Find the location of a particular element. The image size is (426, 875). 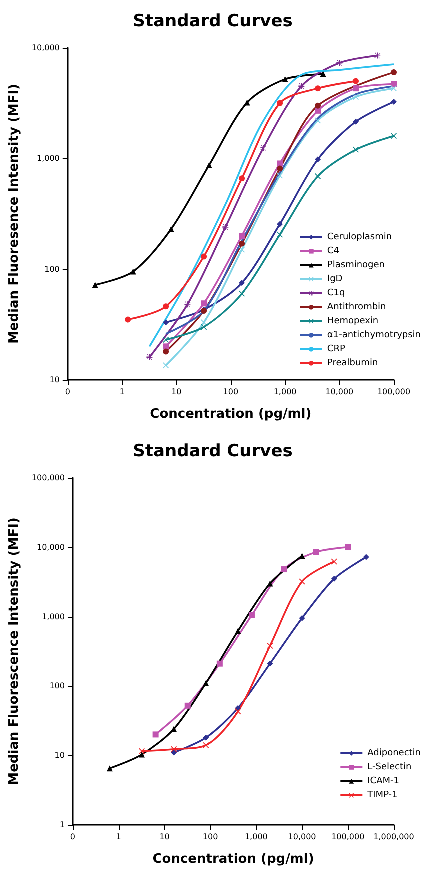

y-axis-title: Median Fluorescence Intensity (MFI) is located at coordinates (14, 652).